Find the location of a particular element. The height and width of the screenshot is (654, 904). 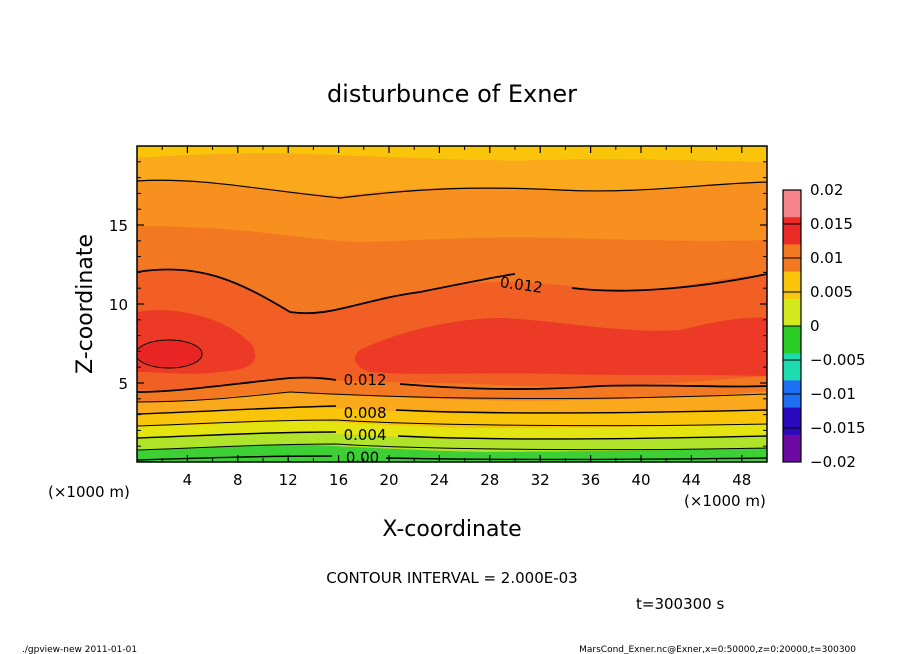

y-tick-label: 10 is located at coordinates (118, 305).